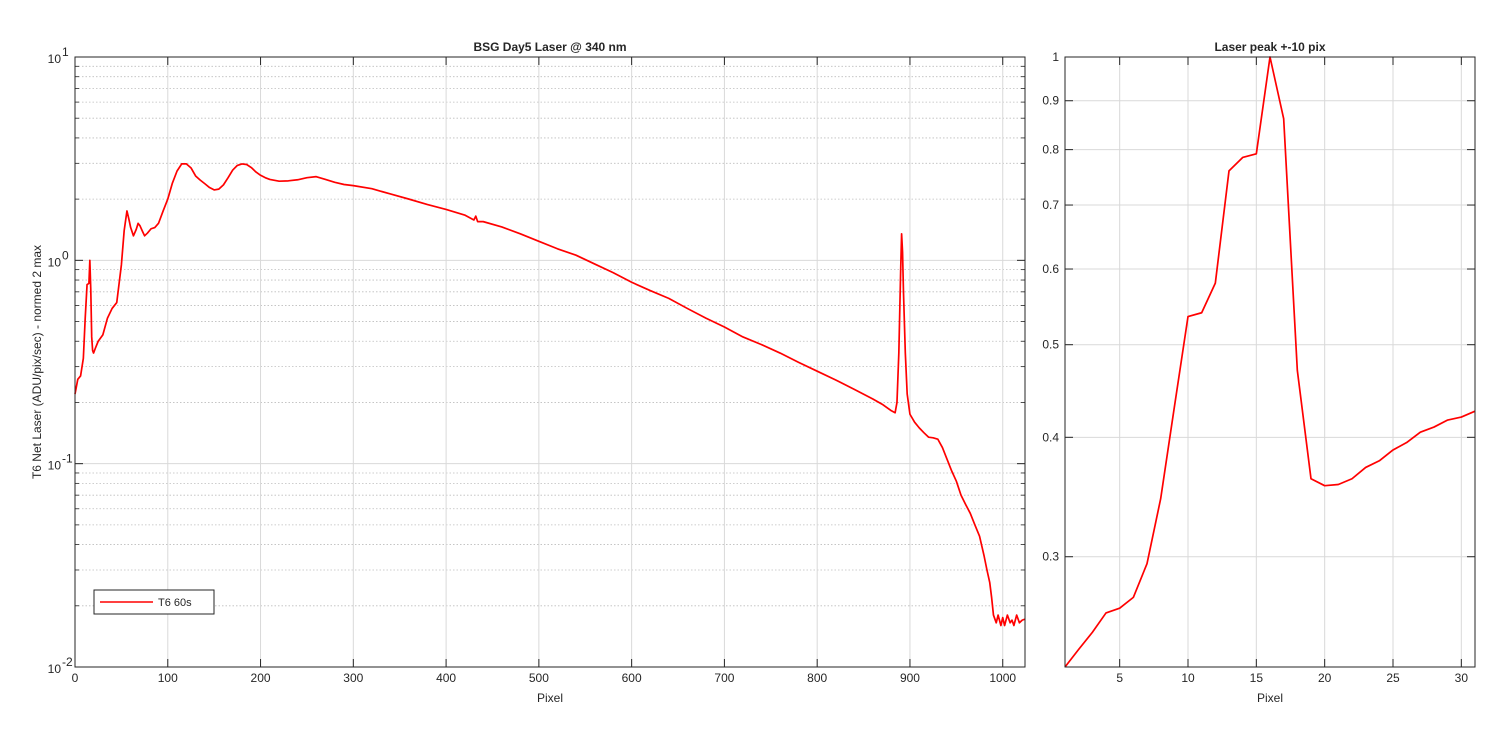 This screenshot has height=750, width=1500. What do you see at coordinates (65, 52) in the screenshot?
I see `y-tick-exponent: 1` at bounding box center [65, 52].